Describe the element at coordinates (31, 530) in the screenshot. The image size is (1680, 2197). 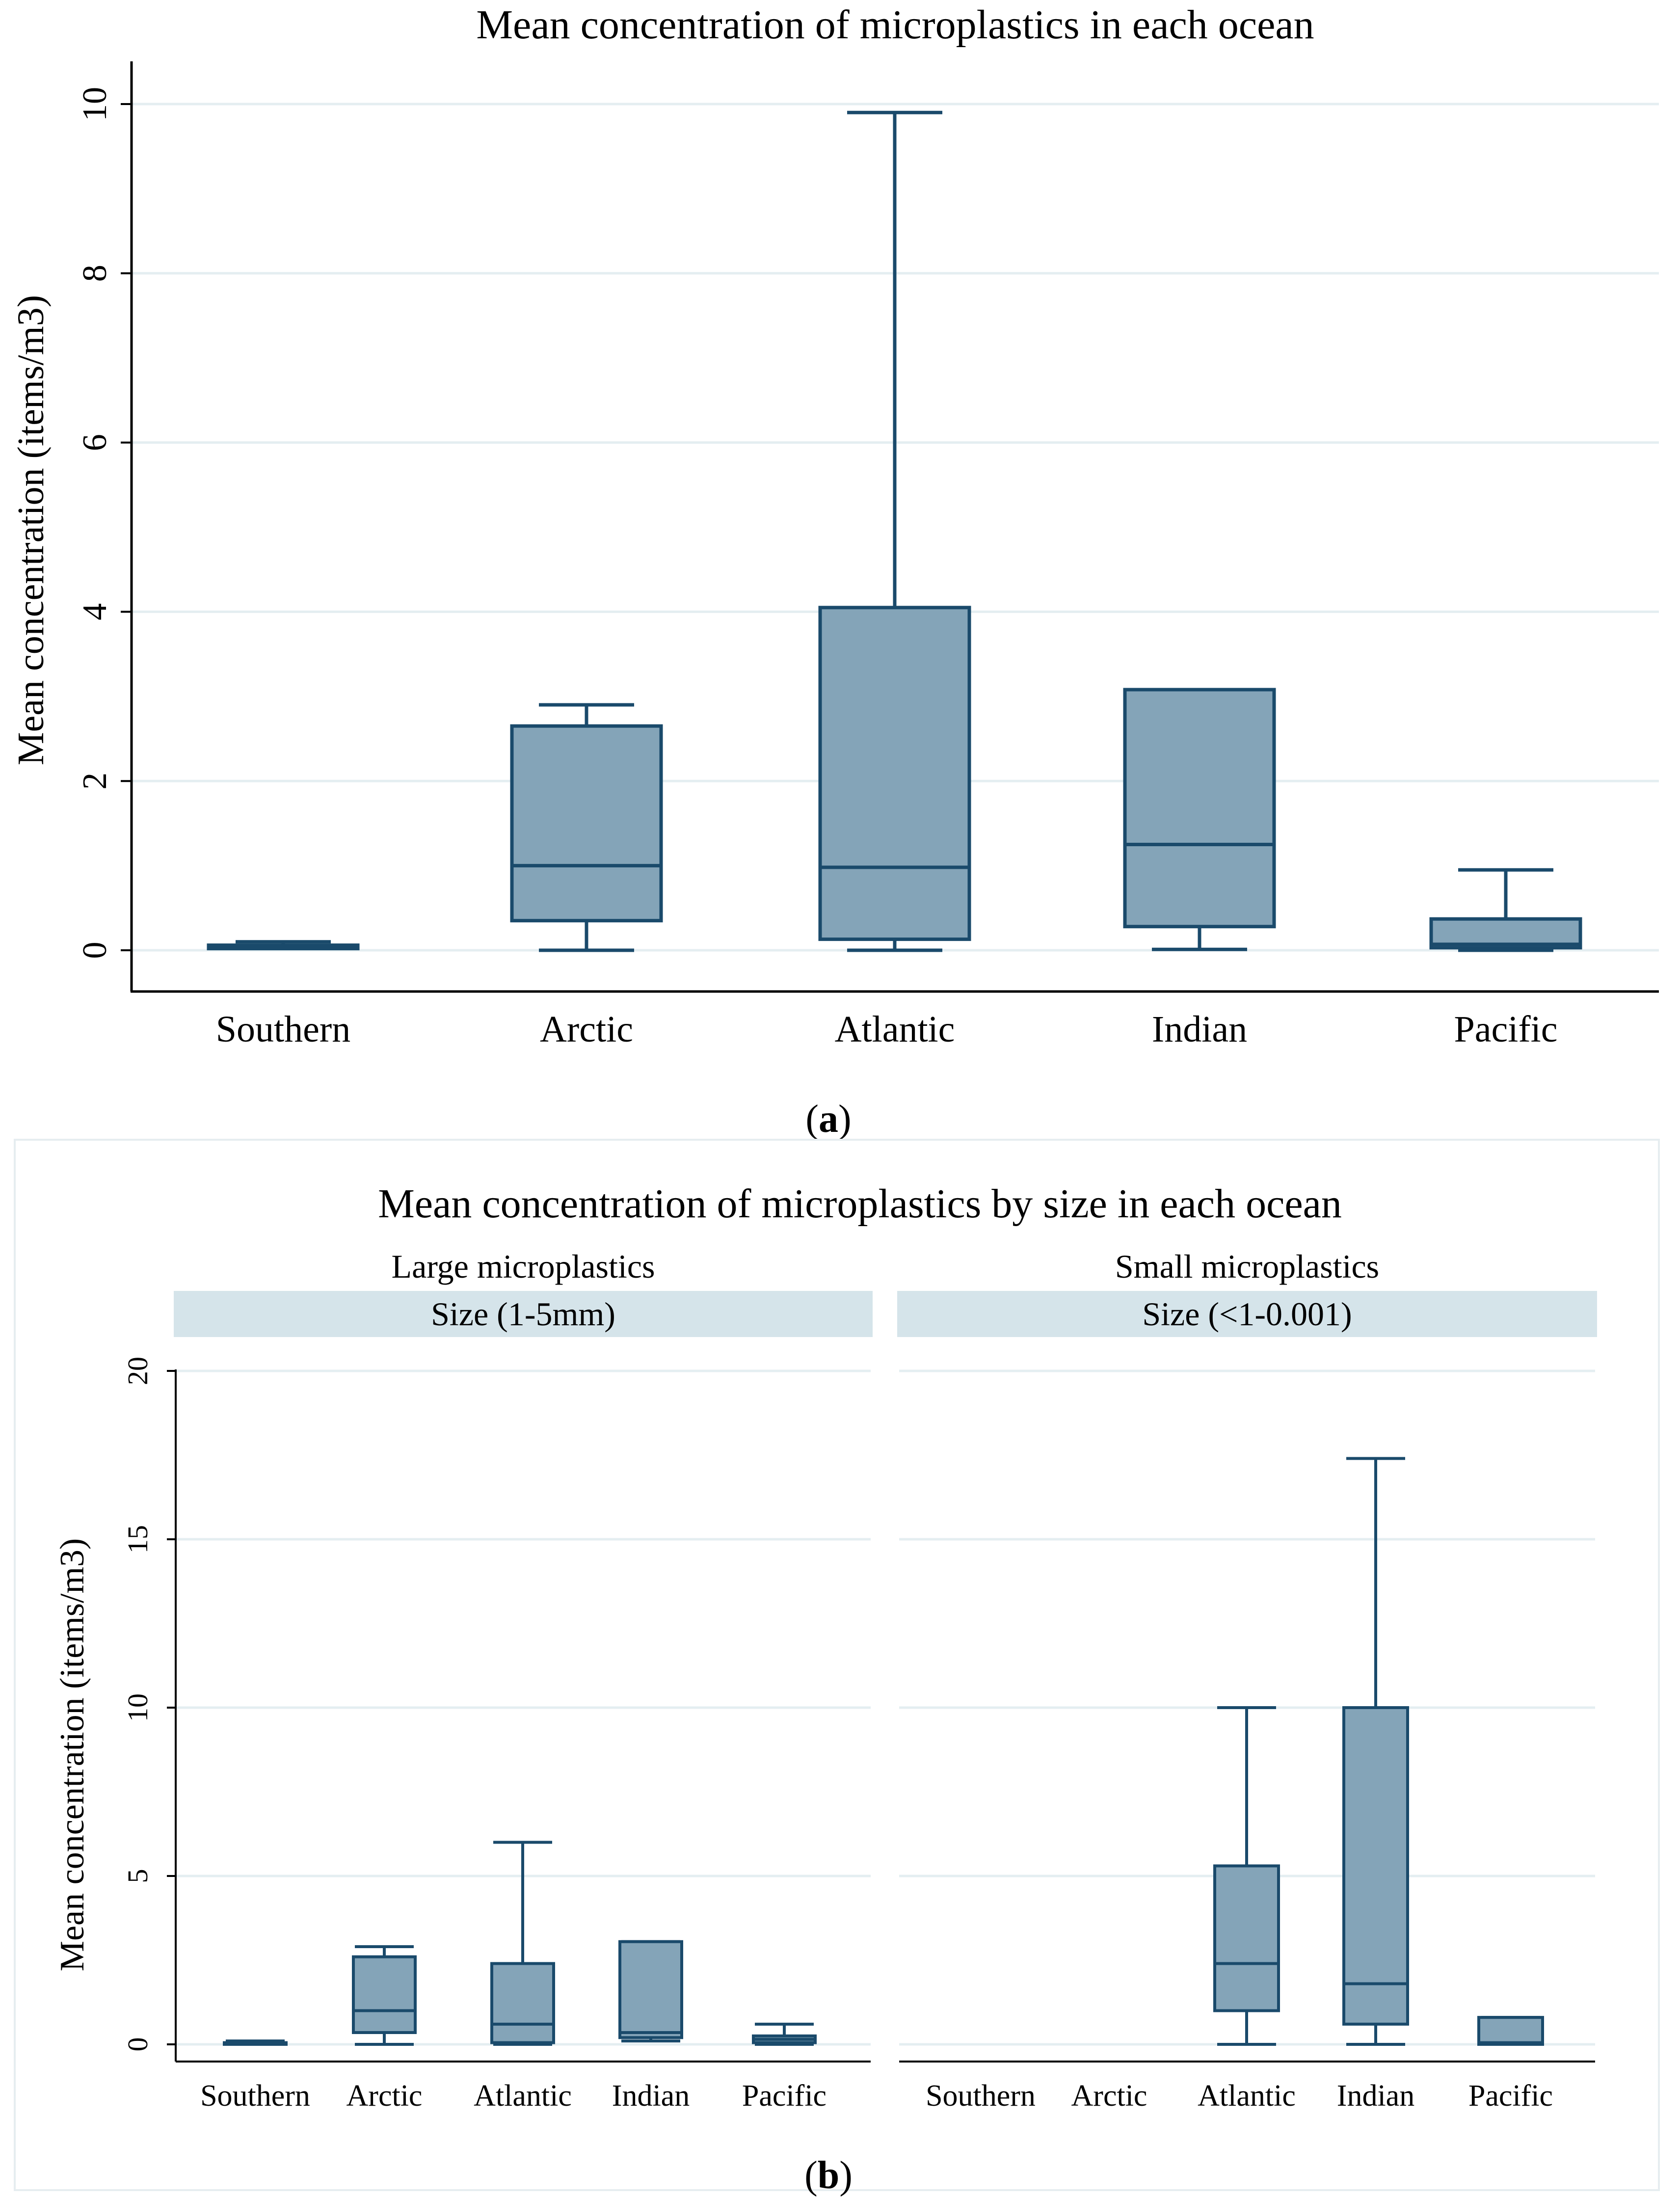
I see `chart-a-y-axis-label: Mean concentration (items/m3)` at that location.